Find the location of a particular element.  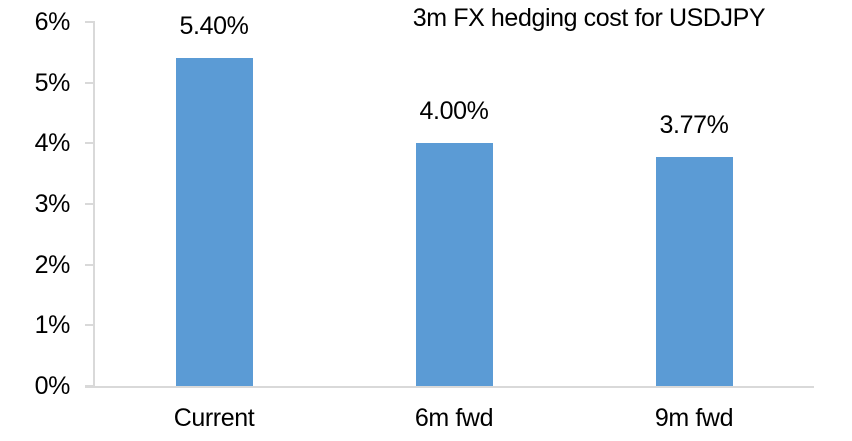

x-tick-label: 6m fwd is located at coordinates (454, 418).